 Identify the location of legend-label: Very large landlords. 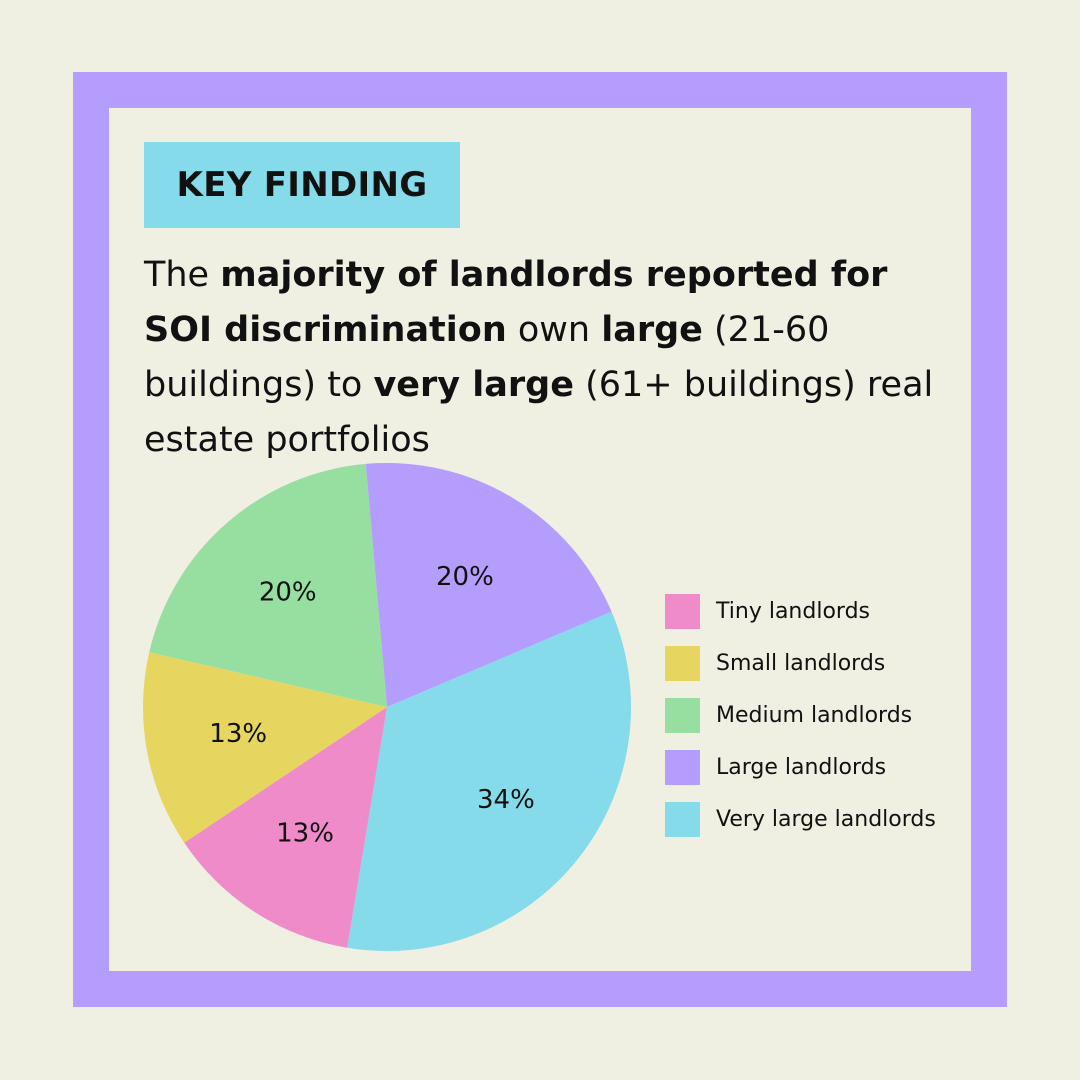
(826, 819).